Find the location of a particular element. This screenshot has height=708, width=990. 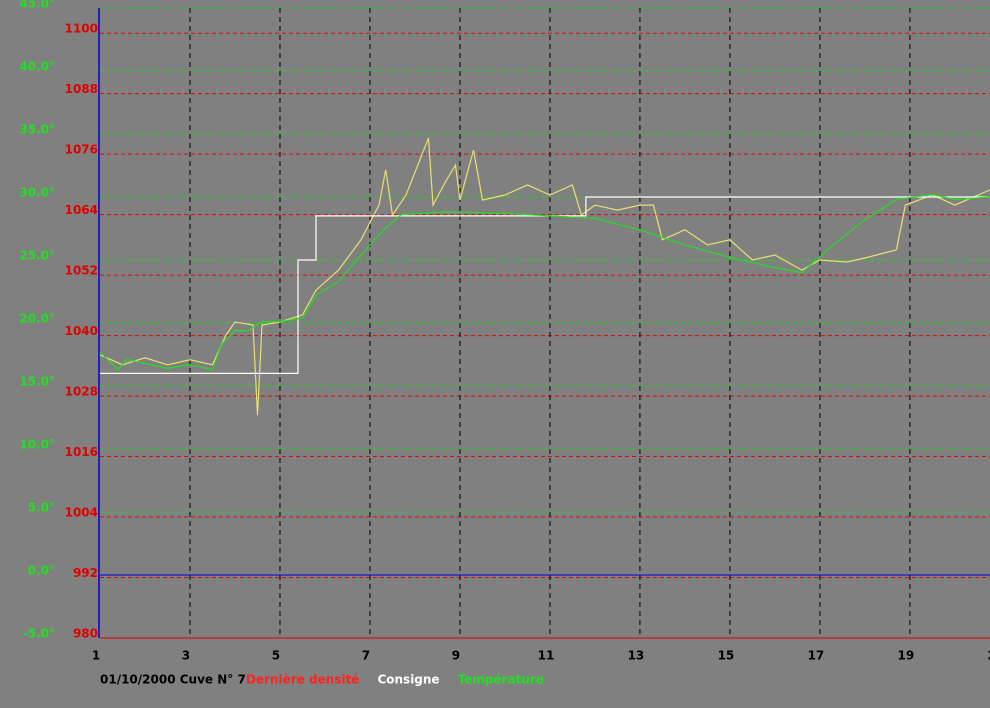

y-tick-label: 20.0° is located at coordinates (37, 319).